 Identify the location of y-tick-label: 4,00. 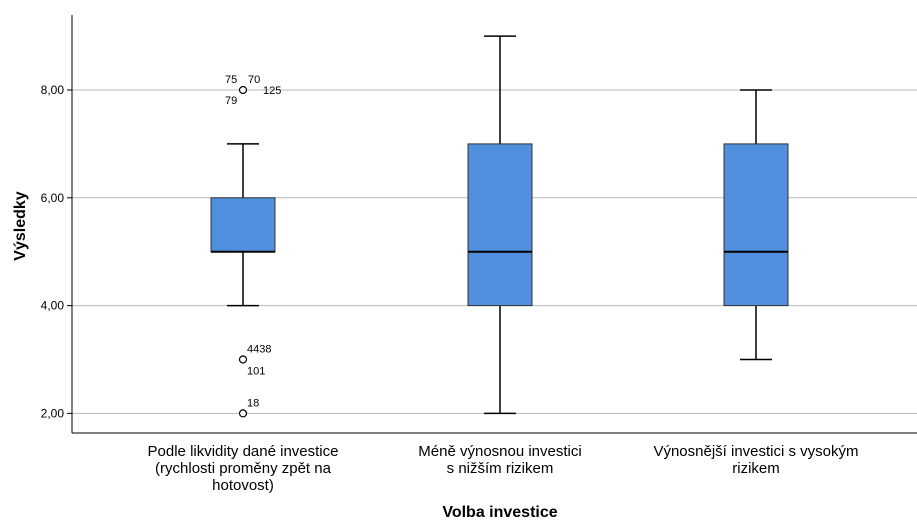
(53, 306).